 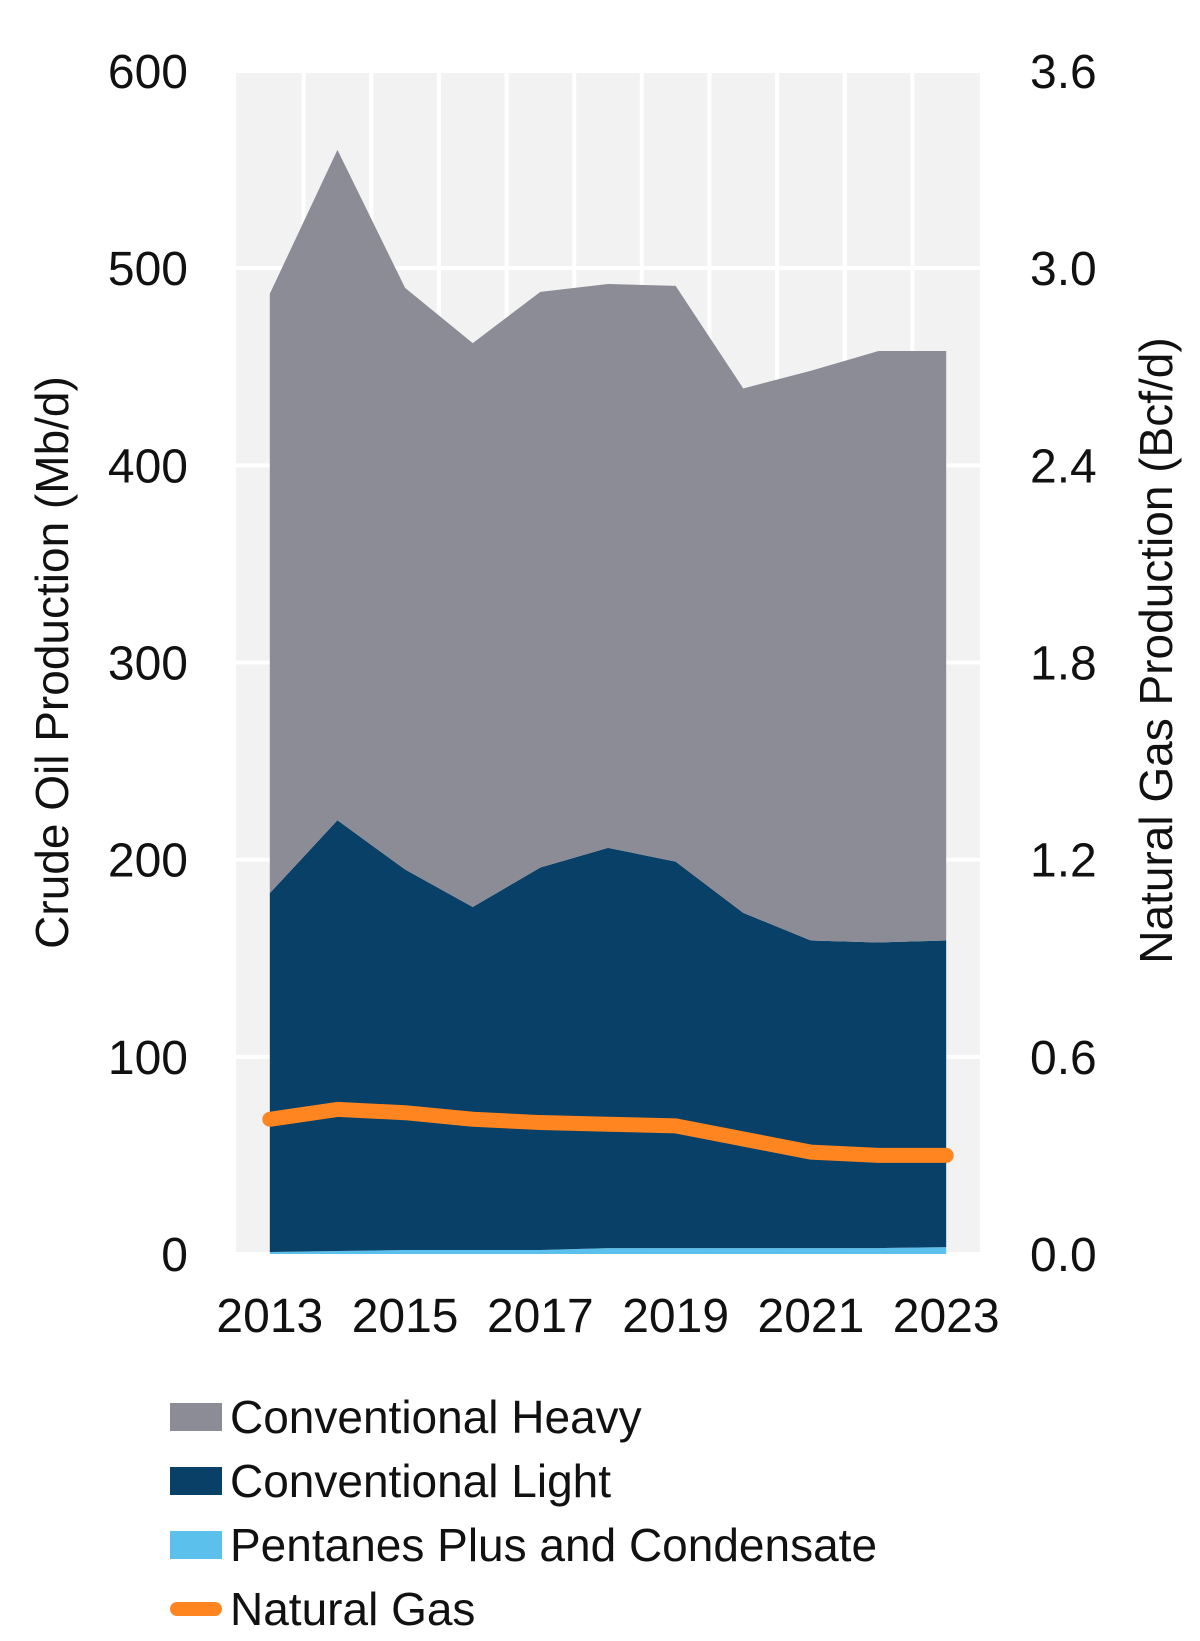 What do you see at coordinates (148, 72) in the screenshot?
I see `y-tick-label: 600` at bounding box center [148, 72].